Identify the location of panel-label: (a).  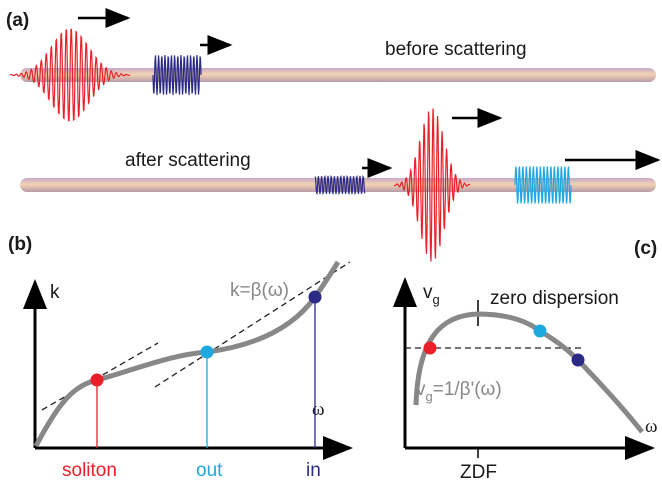
(17, 20).